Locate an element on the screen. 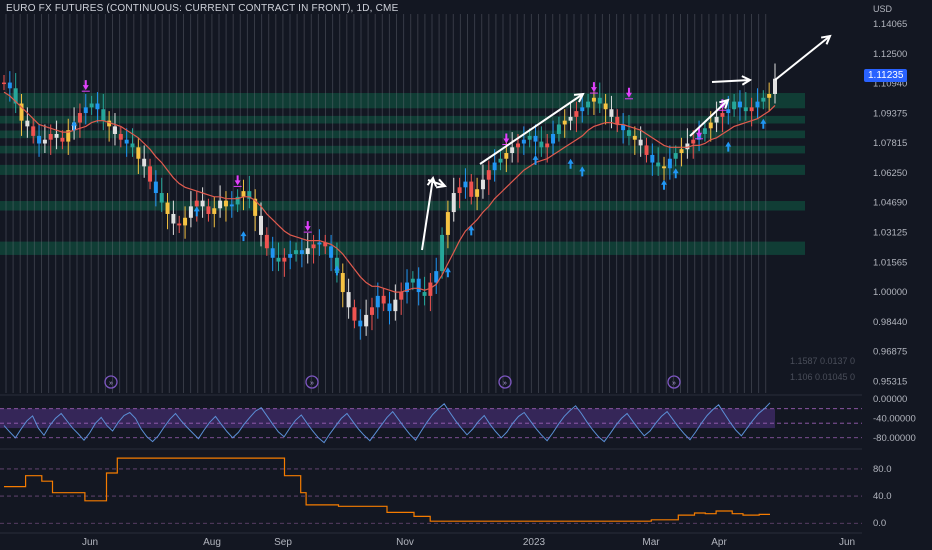  forward-circle-icon is located at coordinates (674, 382).